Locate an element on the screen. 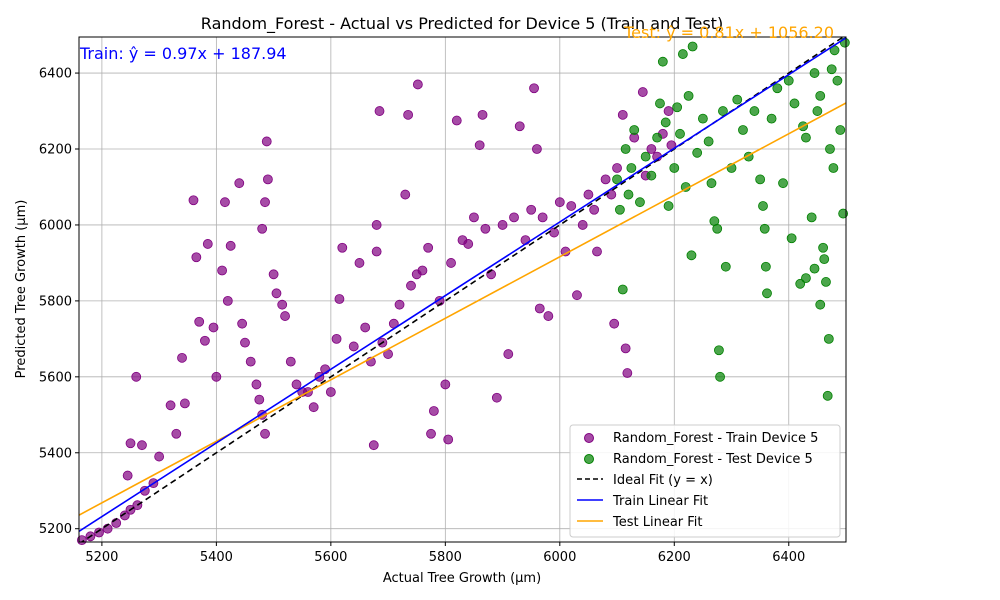 The width and height of the screenshot is (1000, 600). y-tick-label: 5600 is located at coordinates (55, 377).